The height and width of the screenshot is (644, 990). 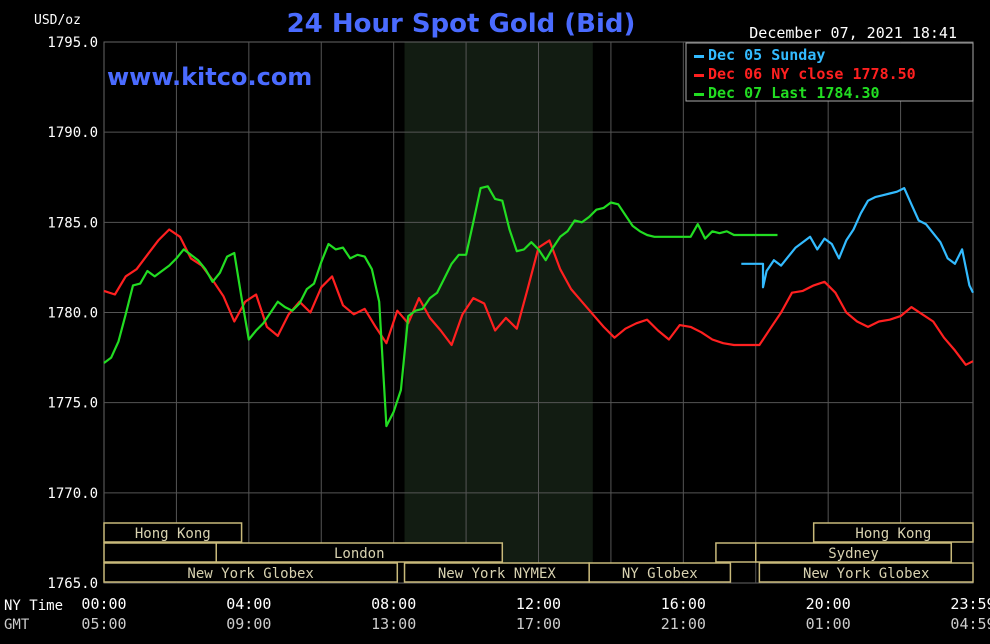 What do you see at coordinates (538, 624) in the screenshot?
I see `x-tick-label-gmt: 17:00` at bounding box center [538, 624].